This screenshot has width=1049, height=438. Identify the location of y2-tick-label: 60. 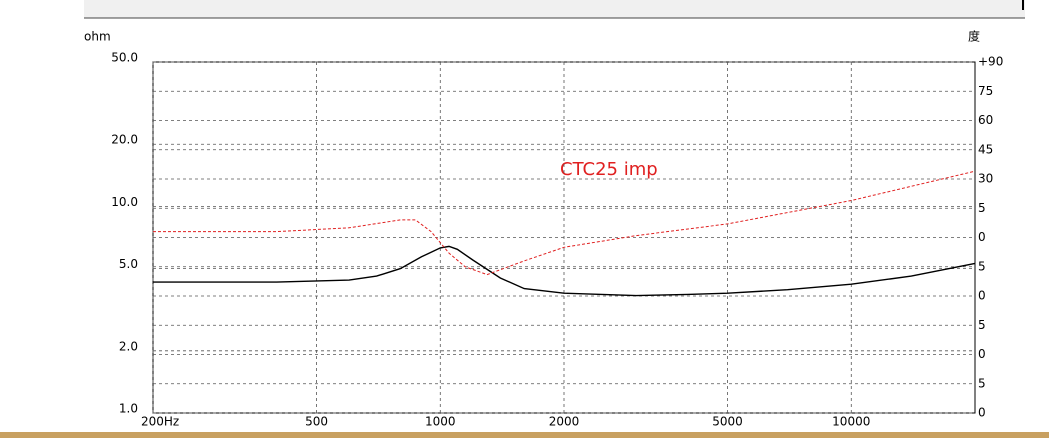
(985, 120).